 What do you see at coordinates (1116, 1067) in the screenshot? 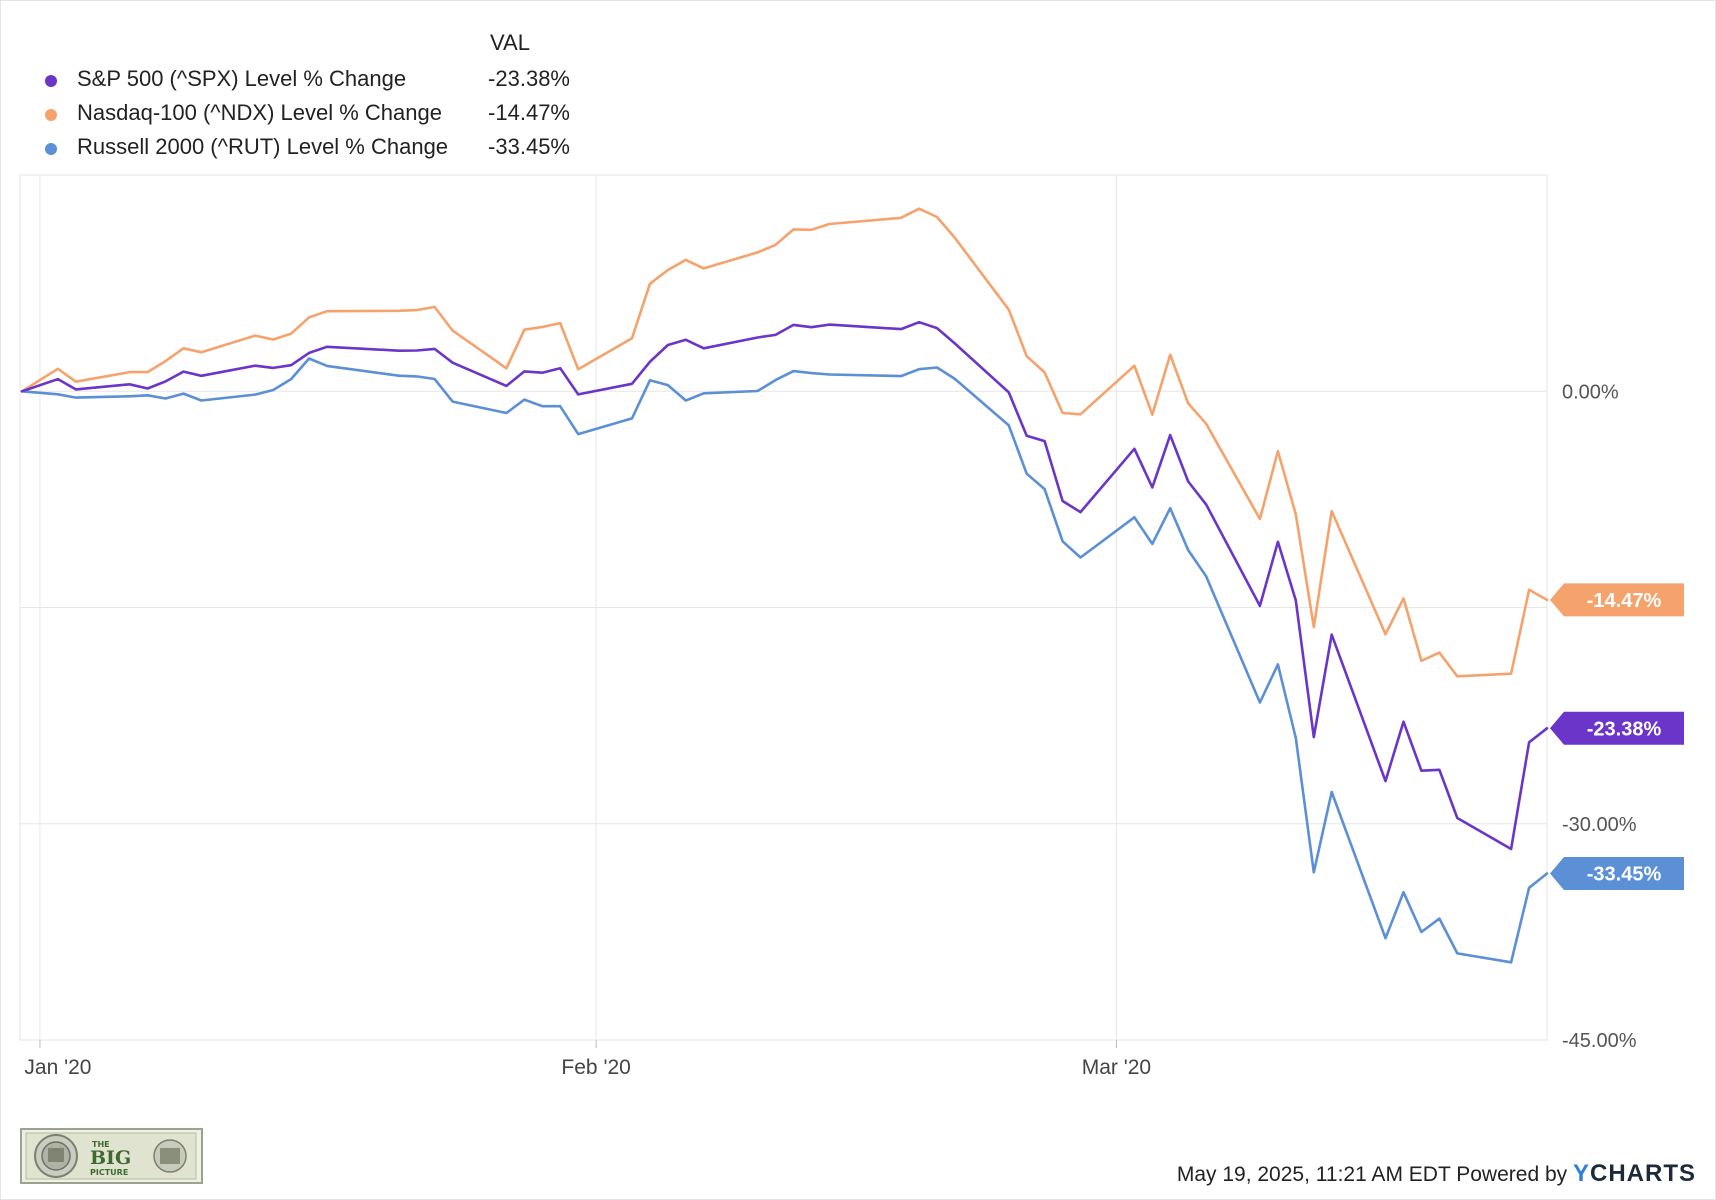
I see `x-tick-label: Mar '20` at bounding box center [1116, 1067].